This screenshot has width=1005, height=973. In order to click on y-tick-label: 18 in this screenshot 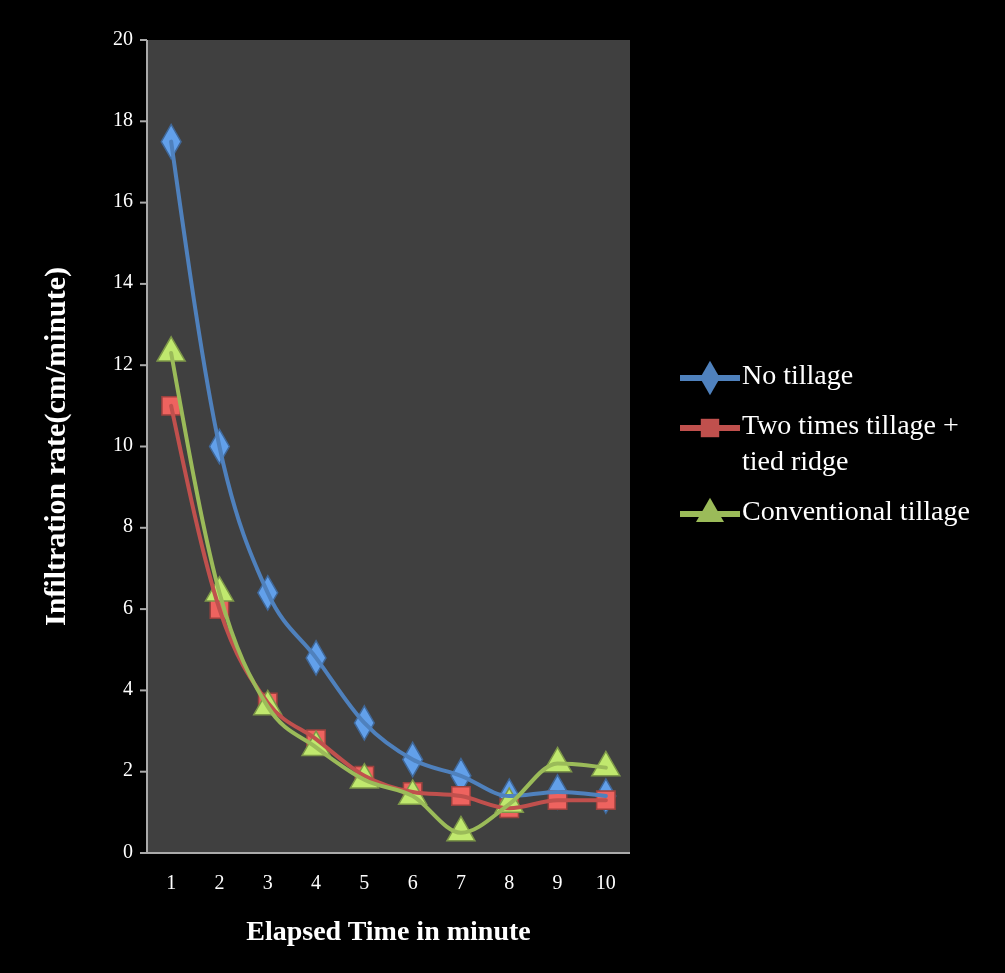, I will do `click(123, 118)`.